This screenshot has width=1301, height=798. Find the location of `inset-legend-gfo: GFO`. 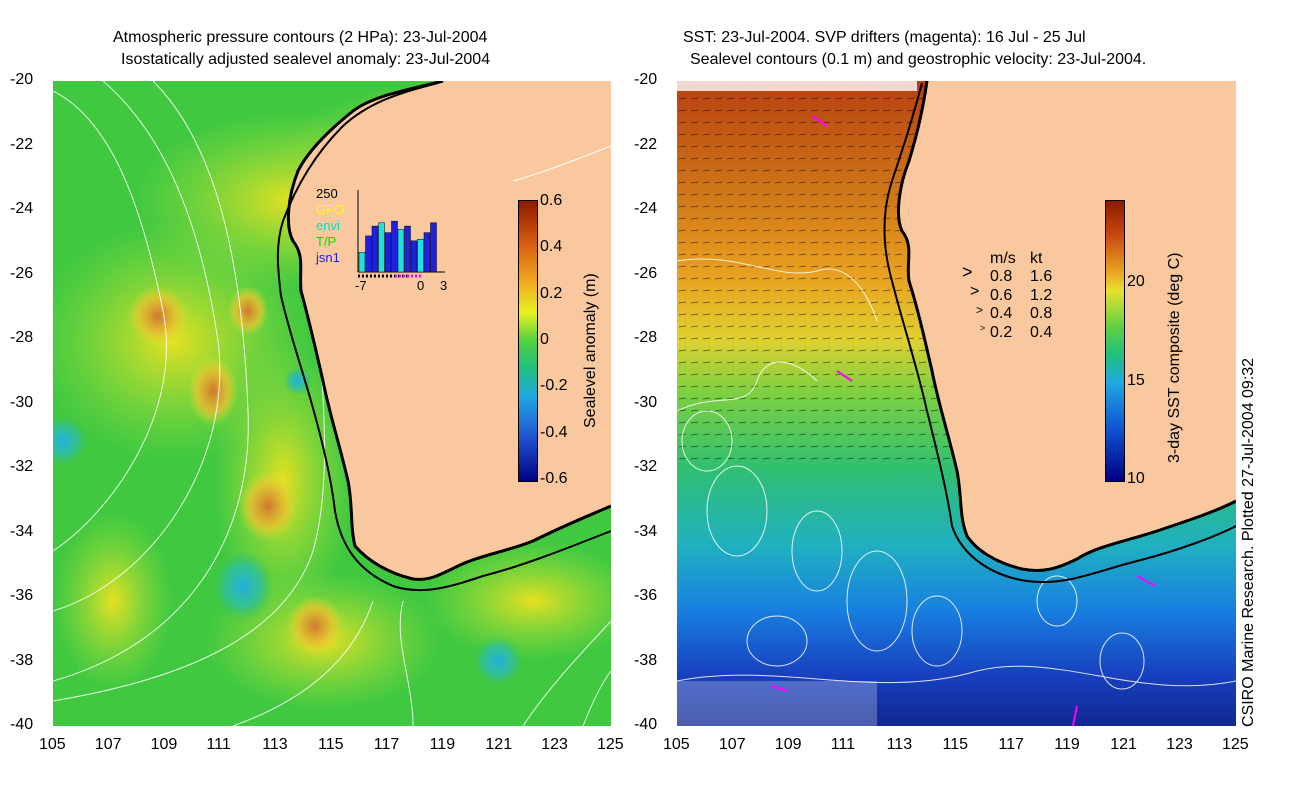

inset-legend-gfo: GFO is located at coordinates (330, 209).